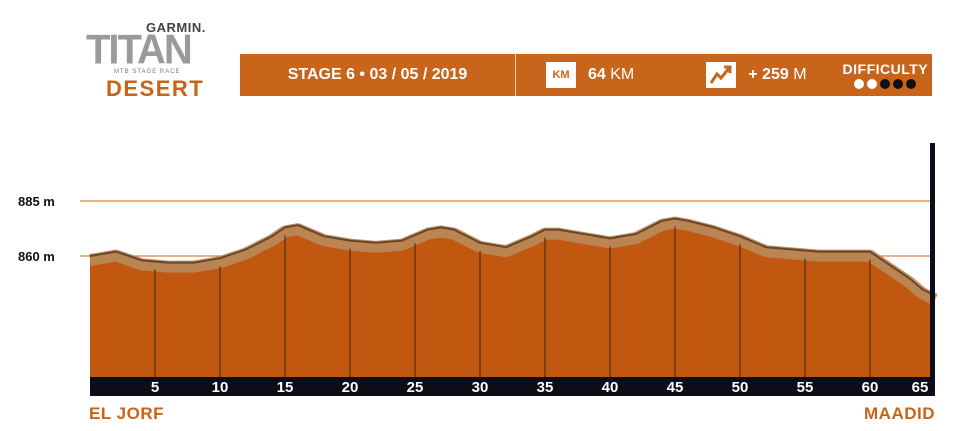  I want to click on difficulty-rating: DIFFICULTY, so click(886, 75).